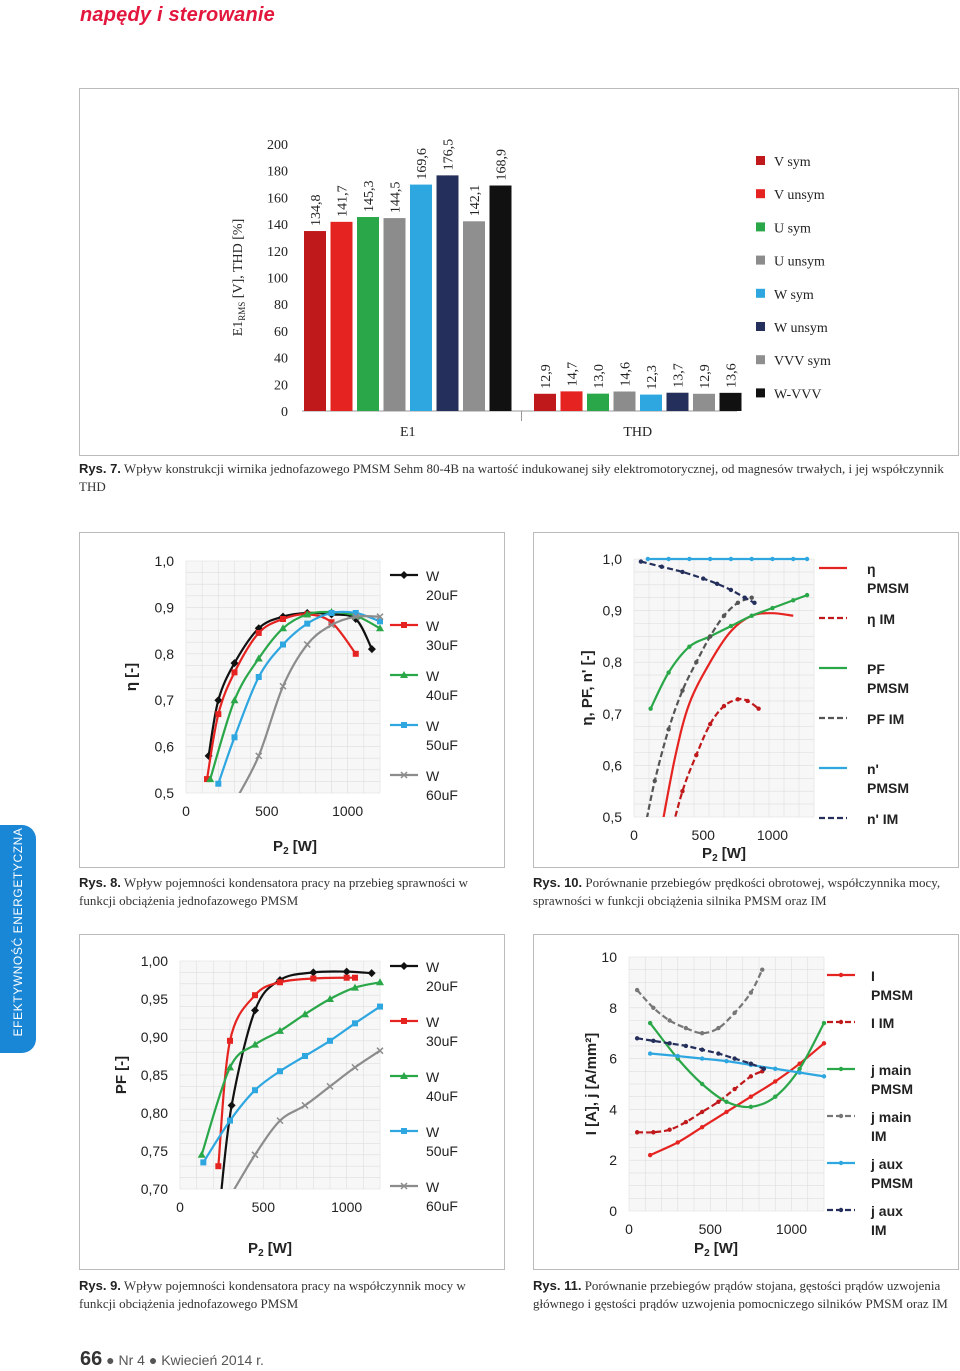 This screenshot has height=1371, width=960. What do you see at coordinates (286, 1072) in the screenshot?
I see `rys9-series-markers` at bounding box center [286, 1072].